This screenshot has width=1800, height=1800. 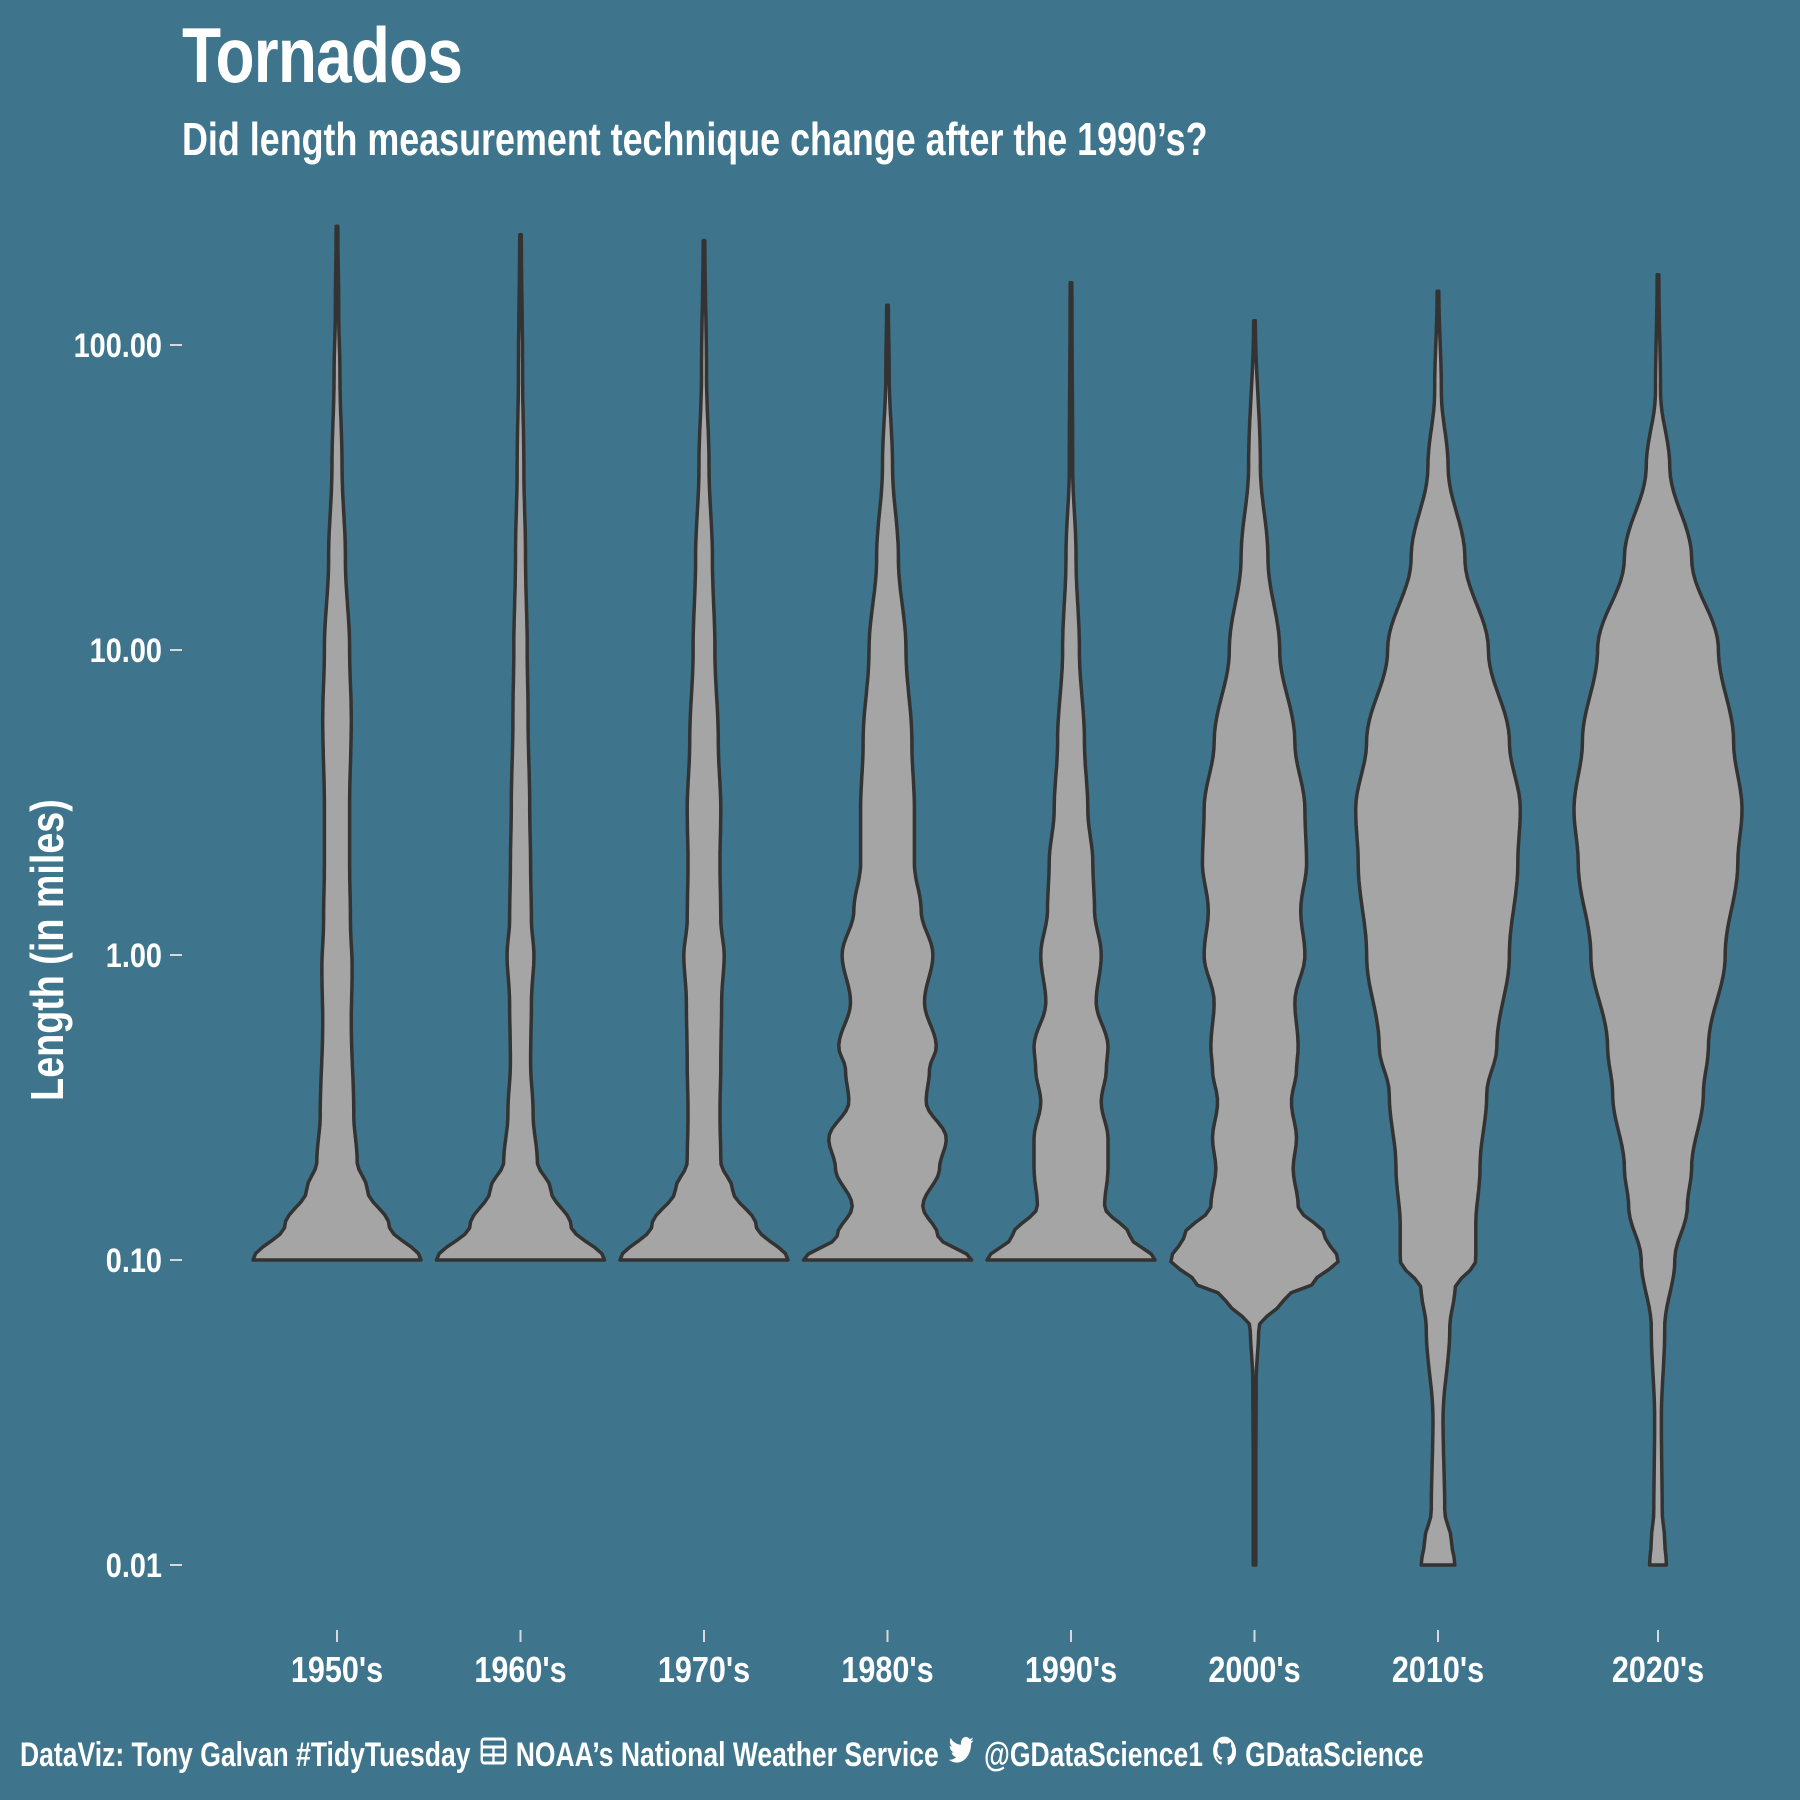 What do you see at coordinates (134, 955) in the screenshot?
I see `y-tick-label: 1.00` at bounding box center [134, 955].